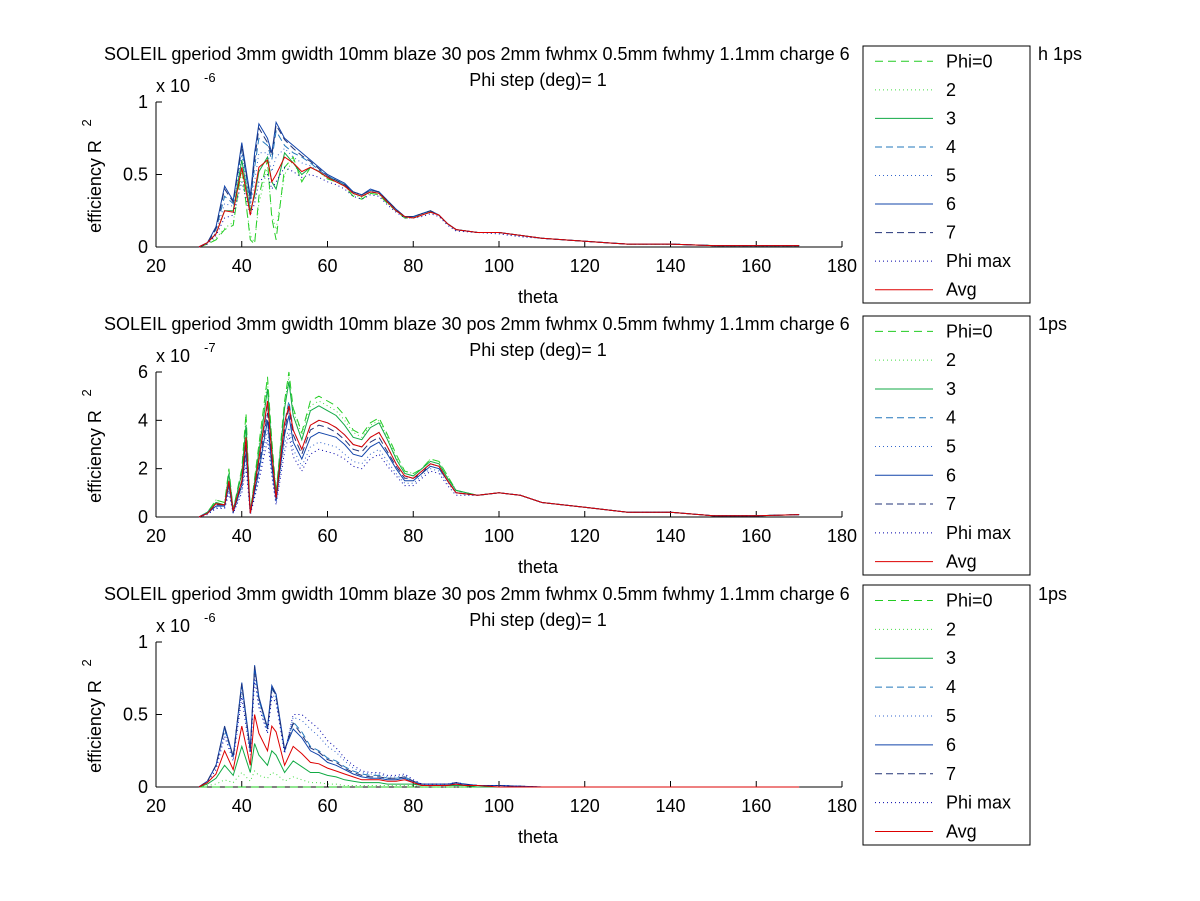 The height and width of the screenshot is (901, 1200). Describe the element at coordinates (210, 77) in the screenshot. I see `axis-exponent-power: -6` at that location.